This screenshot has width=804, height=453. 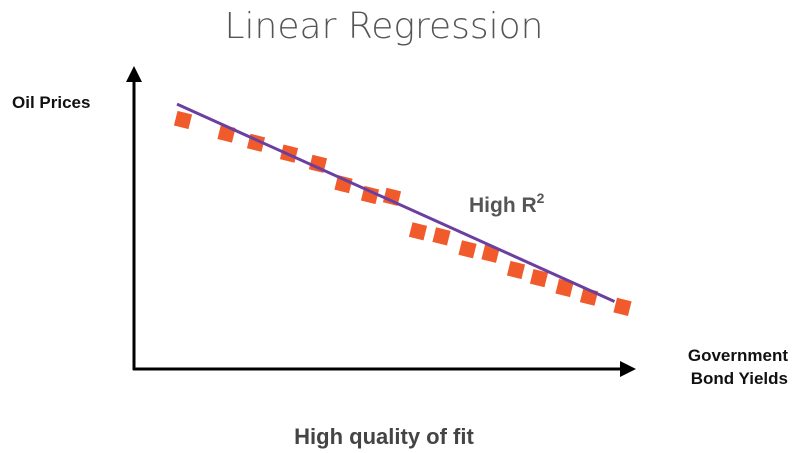 I want to click on y-axis-label: Oil Prices, so click(x=51, y=102).